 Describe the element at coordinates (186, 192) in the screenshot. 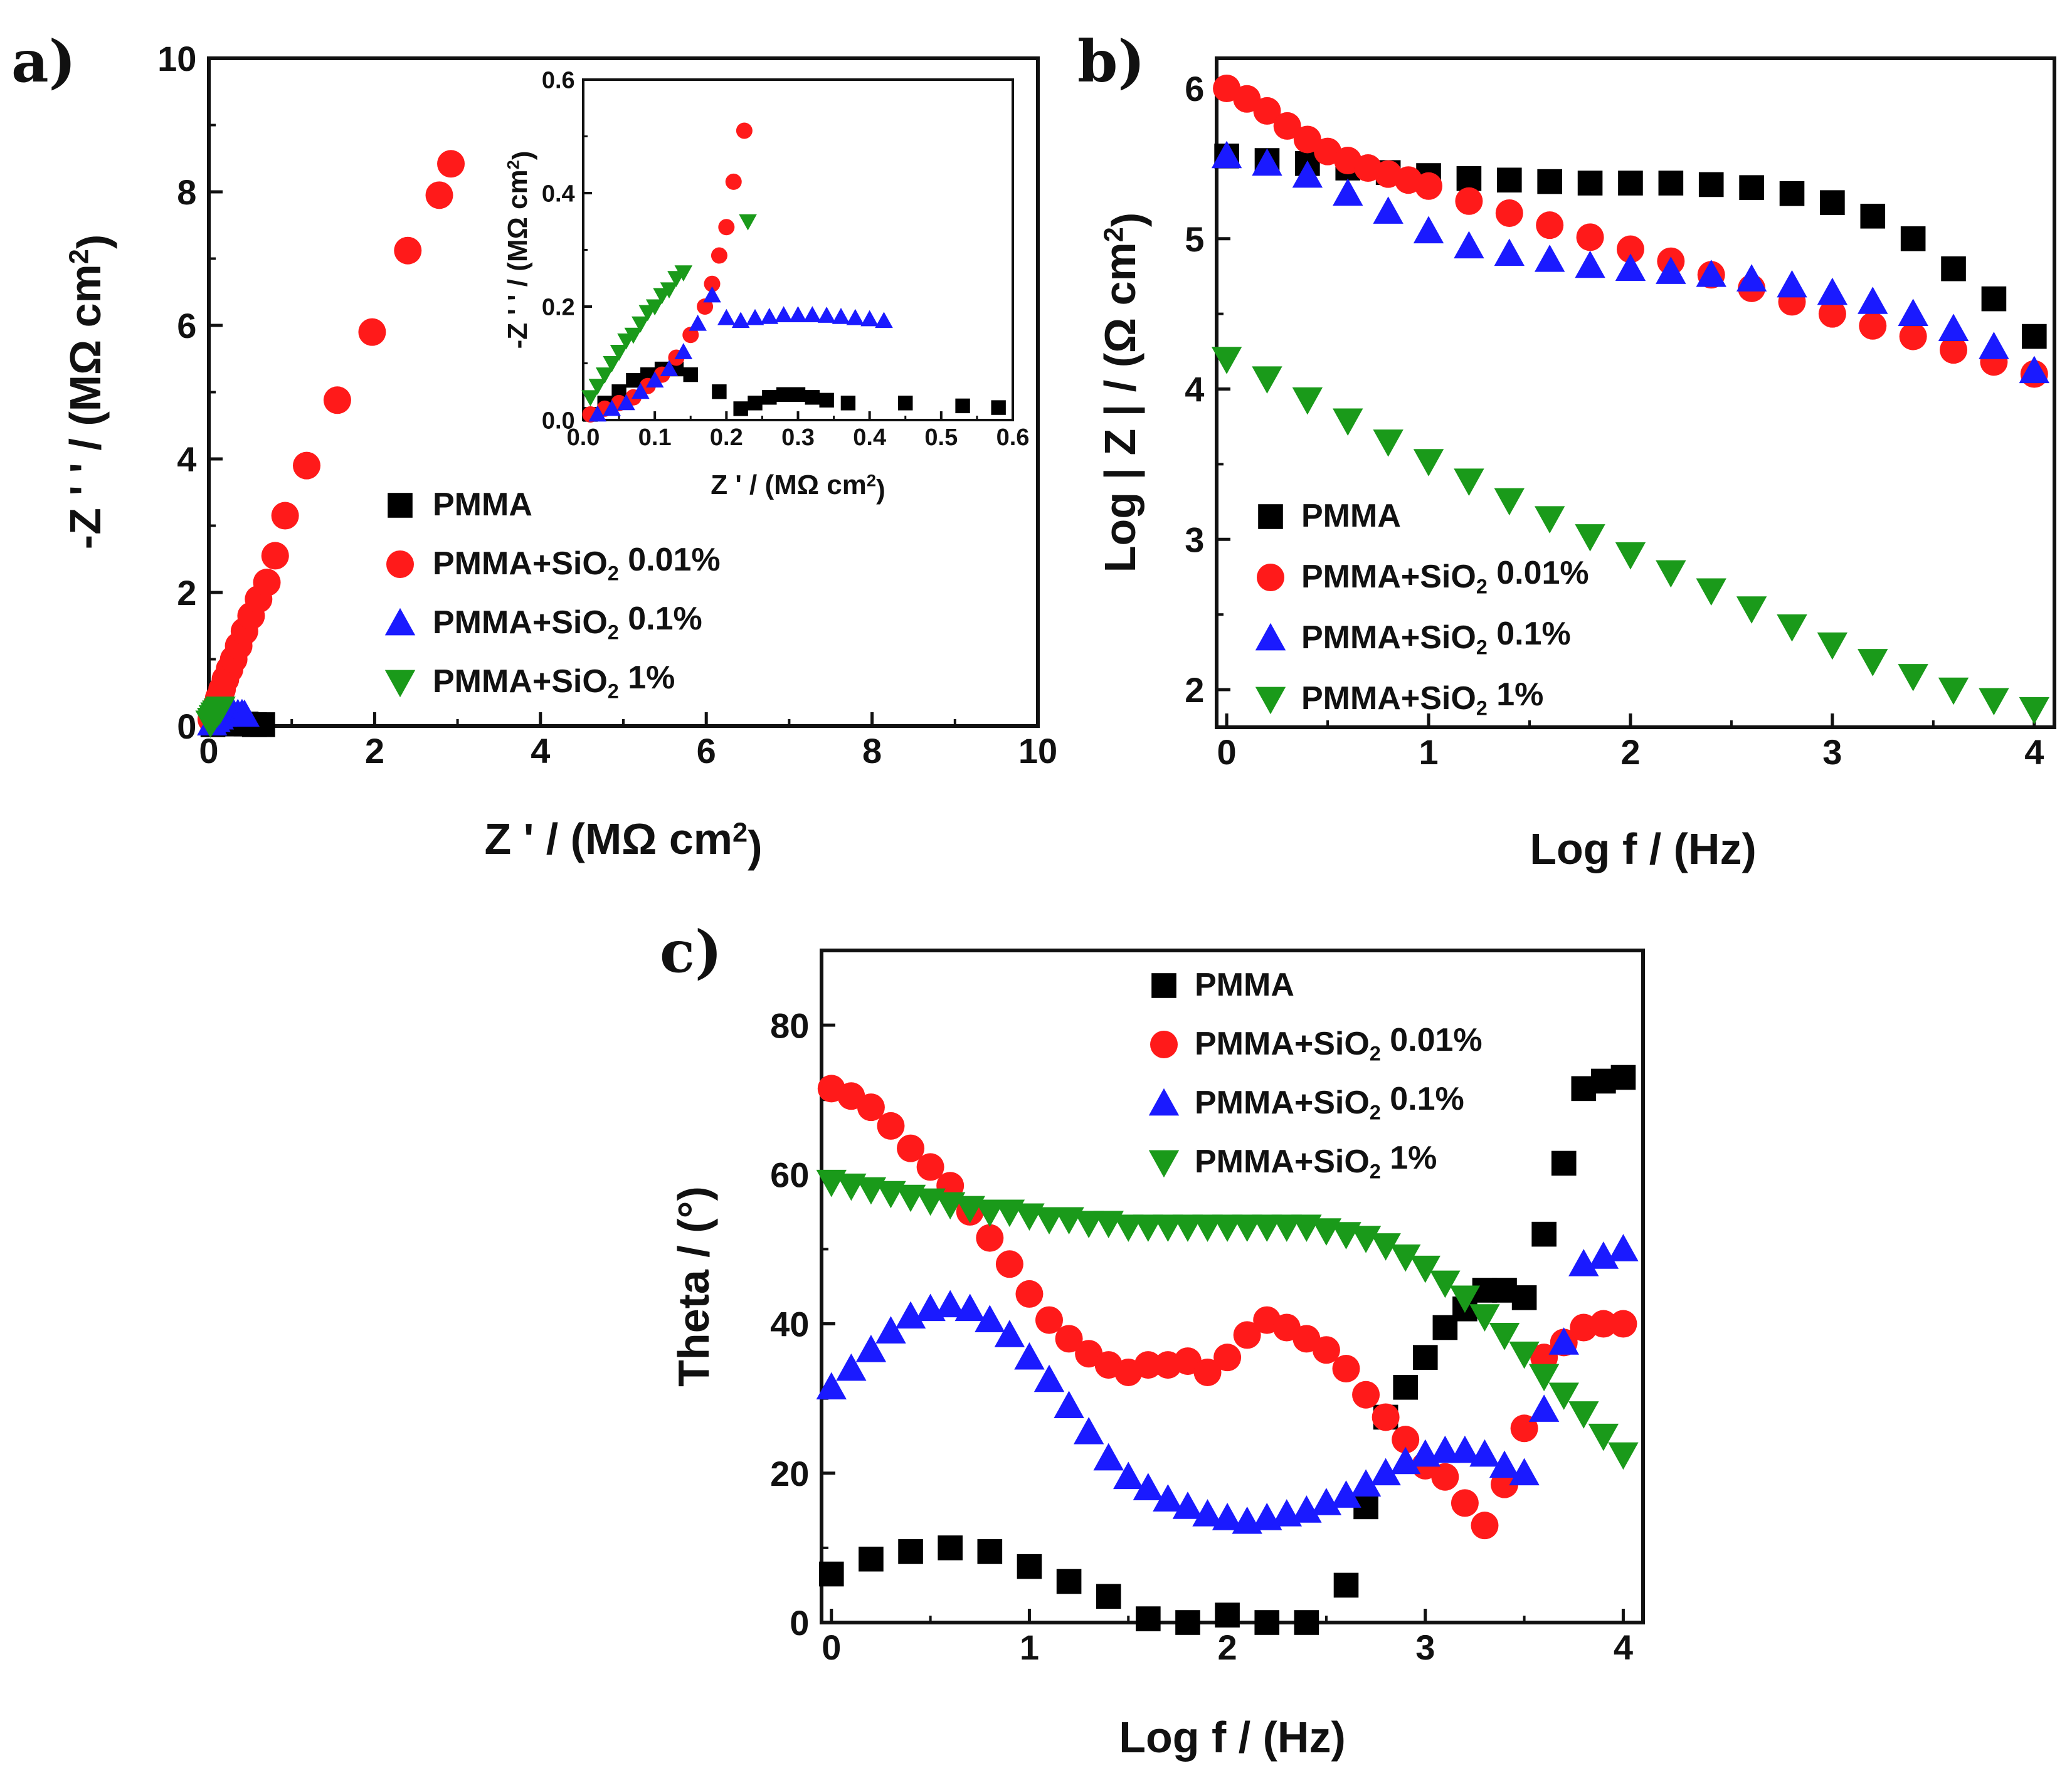

I see `y-tick-label: 8` at that location.